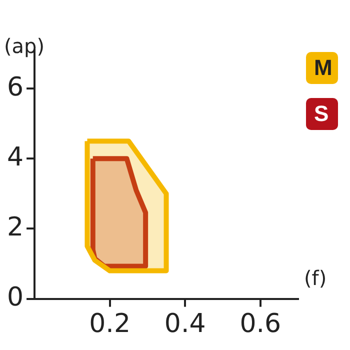 This screenshot has height=350, width=350. What do you see at coordinates (261, 324) in the screenshot?
I see `x-tick-label: 0.6` at bounding box center [261, 324].